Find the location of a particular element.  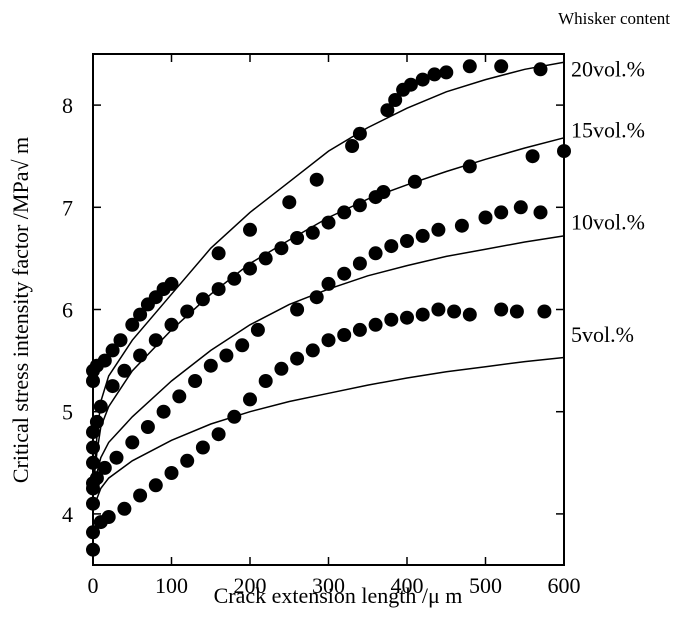

series-label: 10vol.% is located at coordinates (608, 222).